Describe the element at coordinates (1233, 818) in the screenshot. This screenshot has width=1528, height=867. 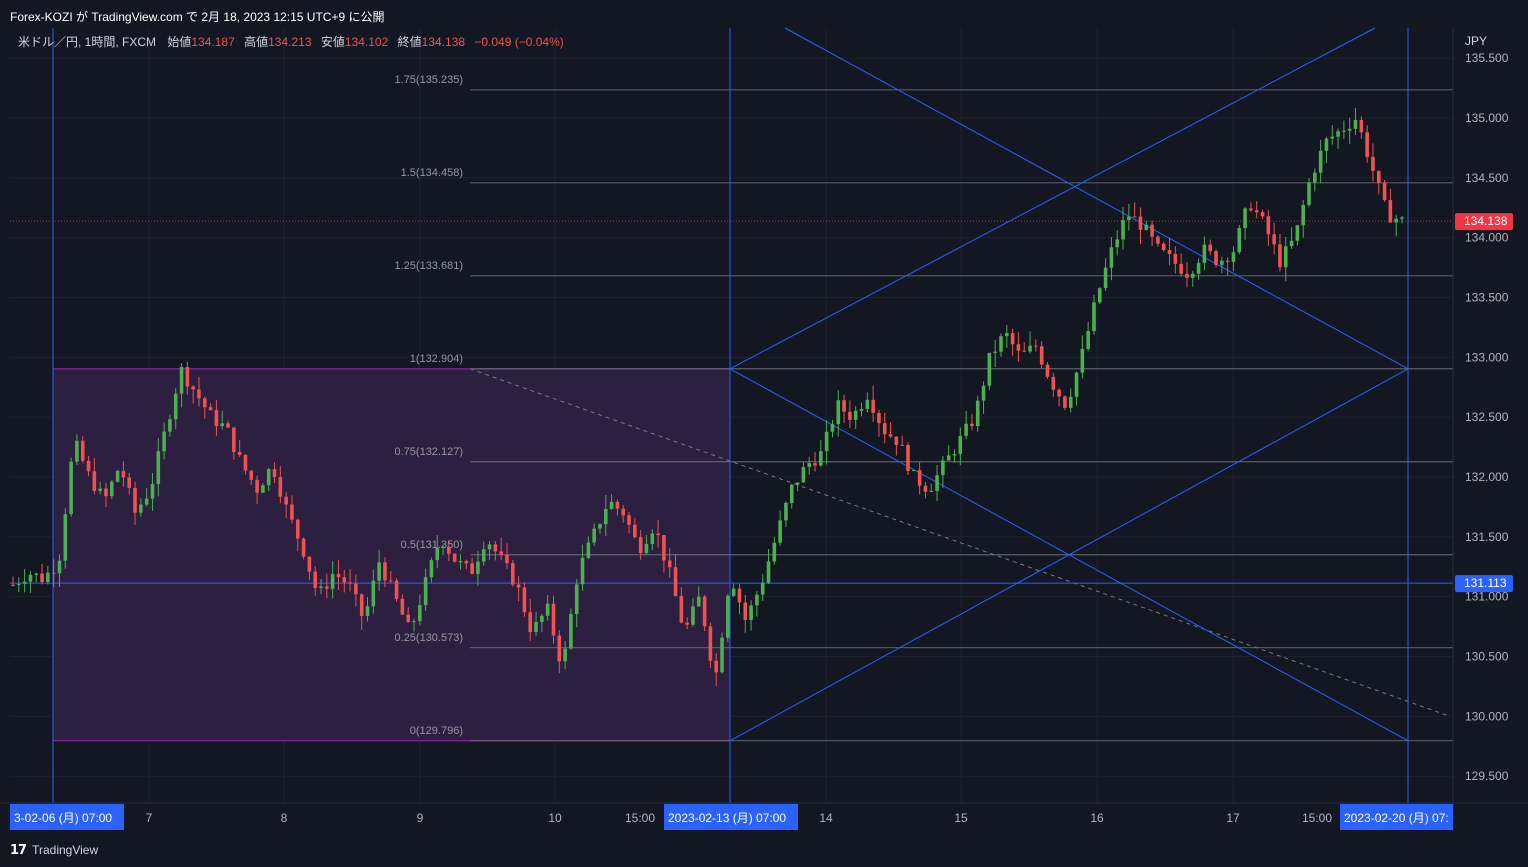
I see `time-tick: 17` at that location.